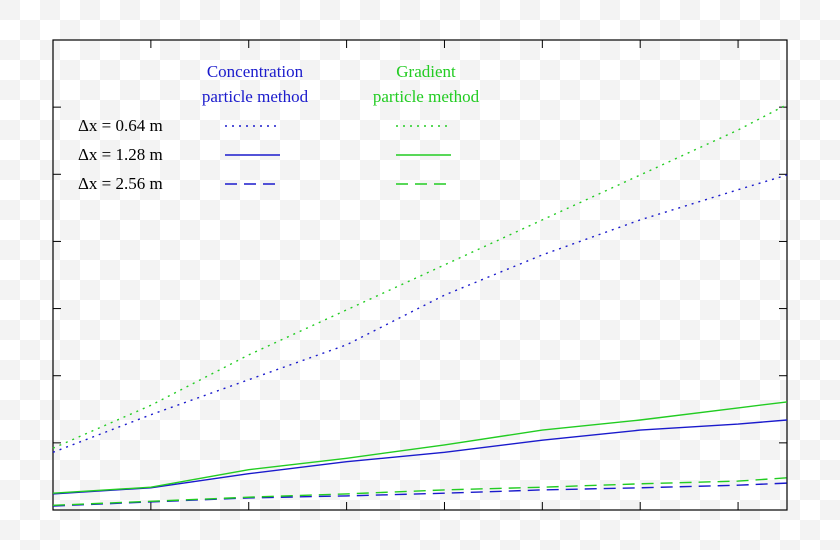 This screenshot has height=550, width=840. Describe the element at coordinates (120, 125) in the screenshot. I see `legend-row-label: Δx = 0.64 m` at that location.